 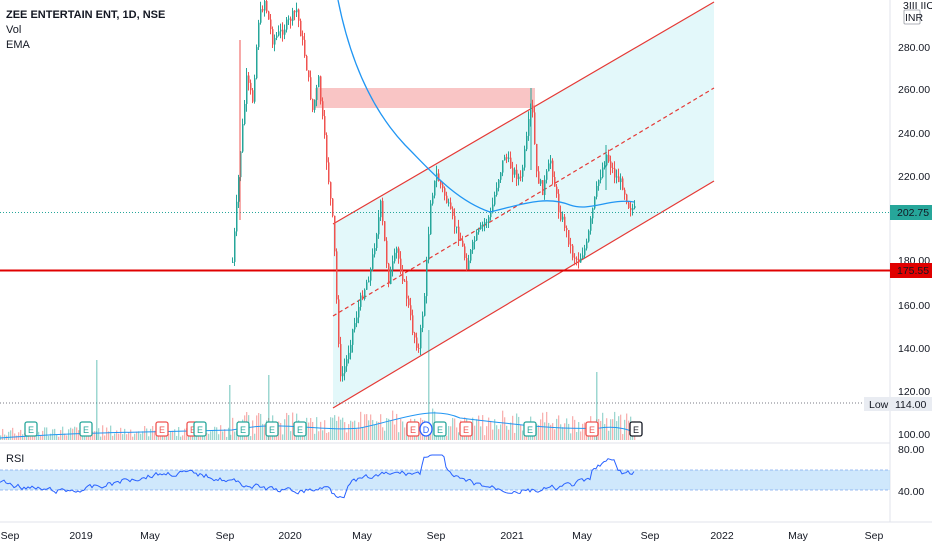 I want to click on current-price-tag, so click(x=911, y=212).